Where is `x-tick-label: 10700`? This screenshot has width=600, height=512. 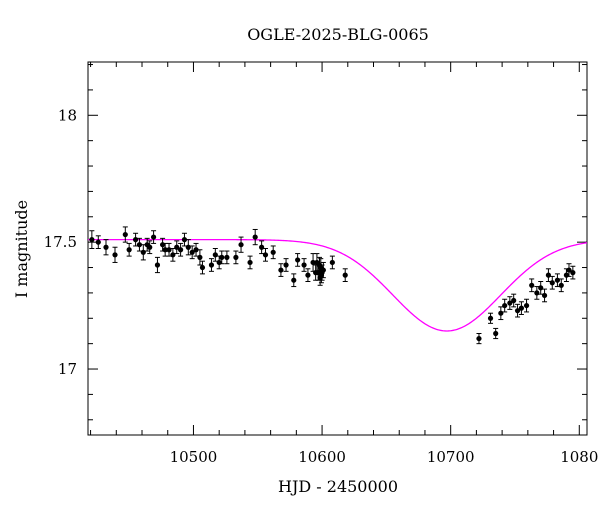
x-tick-label: 10700 is located at coordinates (451, 457).